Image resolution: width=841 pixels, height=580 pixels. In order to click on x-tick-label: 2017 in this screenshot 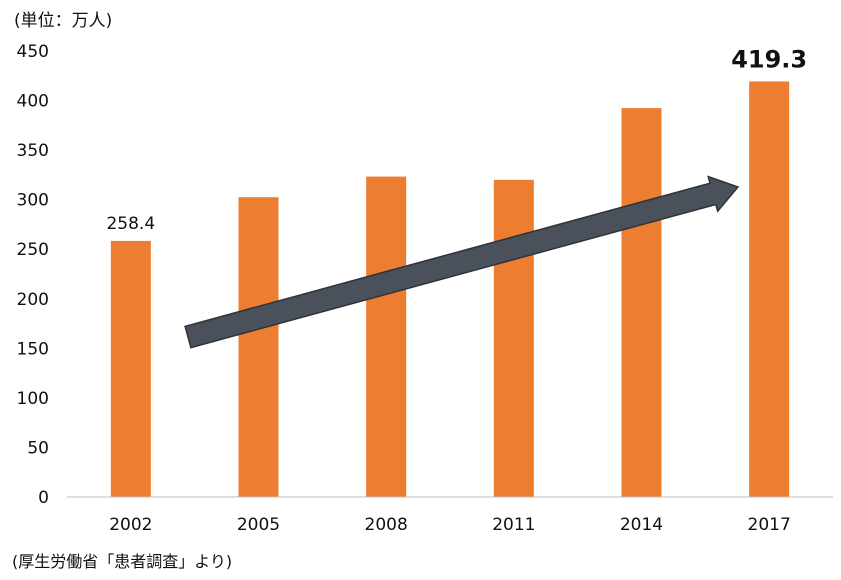, I will do `click(769, 525)`.